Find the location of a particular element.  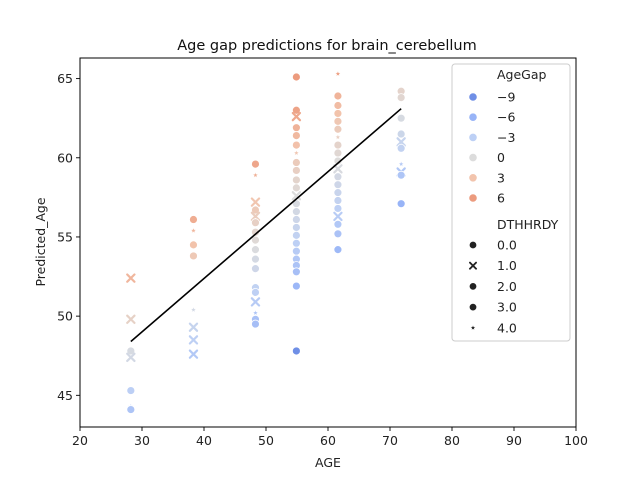

legend-style-label-4: 4.0 is located at coordinates (507, 327).